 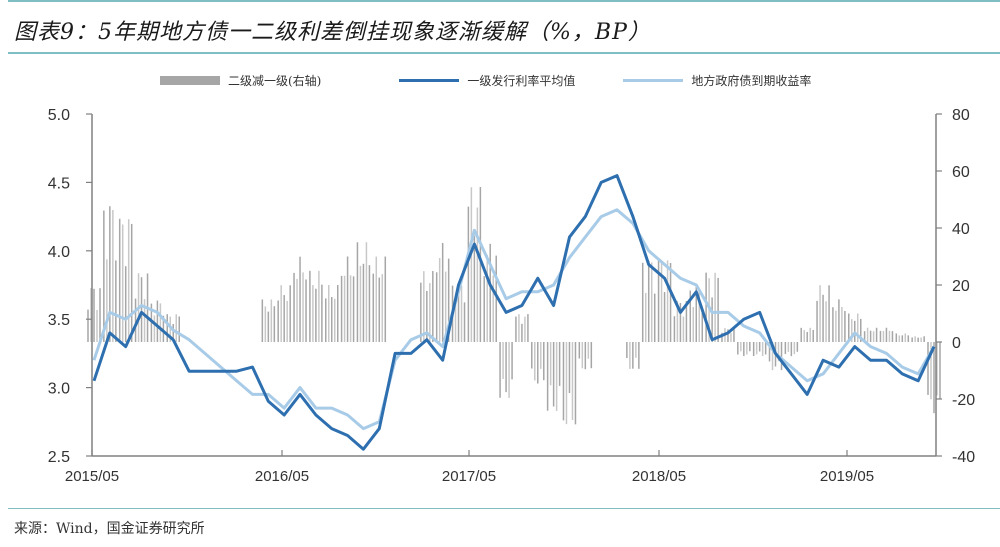 I want to click on left-tick-label: 4.5, so click(x=59, y=183).